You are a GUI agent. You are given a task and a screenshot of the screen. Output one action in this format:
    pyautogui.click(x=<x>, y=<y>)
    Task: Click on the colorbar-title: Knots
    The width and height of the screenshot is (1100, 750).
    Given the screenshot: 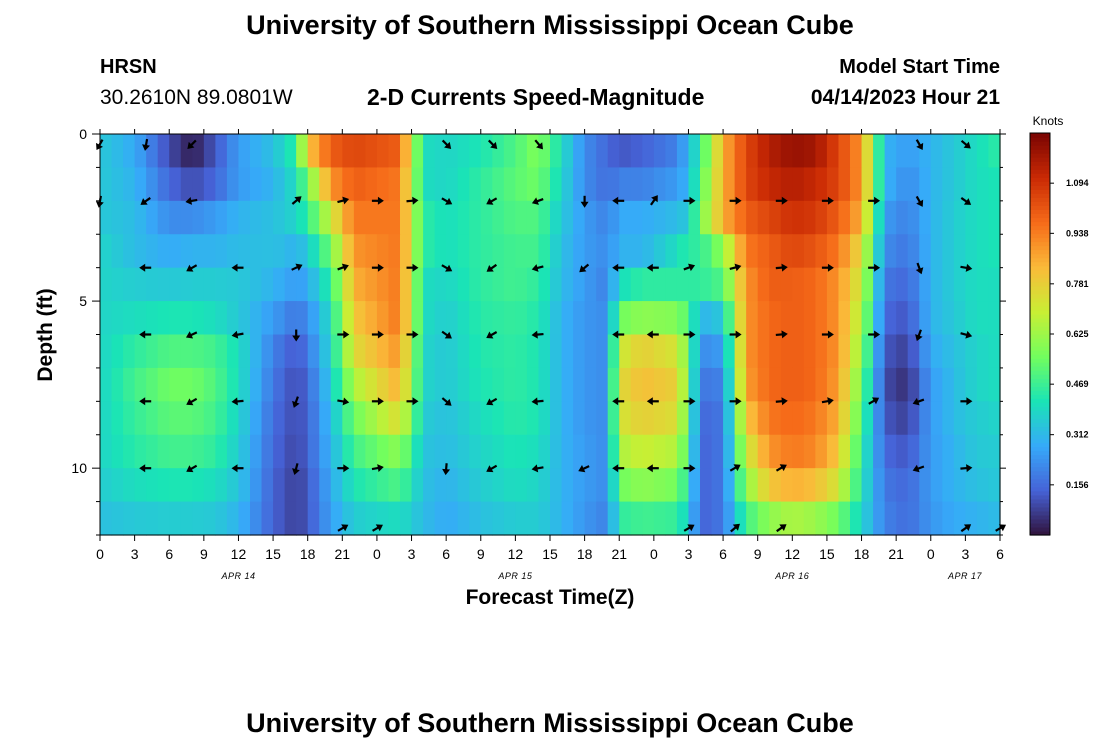 What is the action you would take?
    pyautogui.click(x=1048, y=121)
    